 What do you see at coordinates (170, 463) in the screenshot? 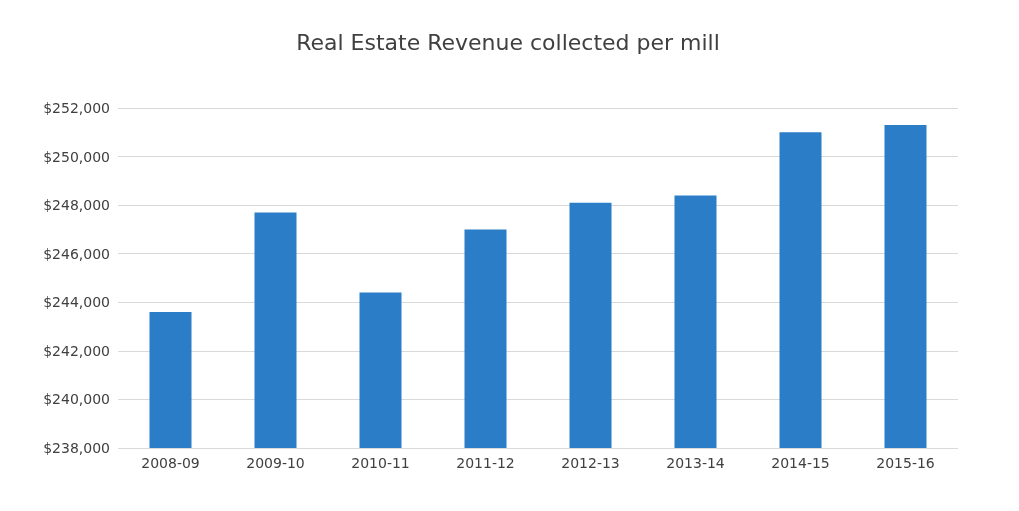
I see `x-tick-label: 2008-09` at bounding box center [170, 463].